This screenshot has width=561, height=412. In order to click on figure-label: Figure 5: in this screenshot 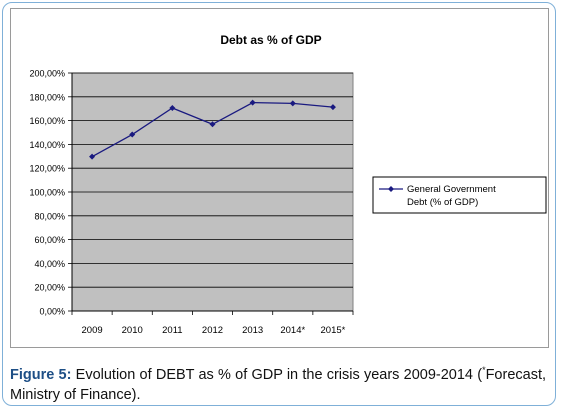, I will do `click(41, 374)`.